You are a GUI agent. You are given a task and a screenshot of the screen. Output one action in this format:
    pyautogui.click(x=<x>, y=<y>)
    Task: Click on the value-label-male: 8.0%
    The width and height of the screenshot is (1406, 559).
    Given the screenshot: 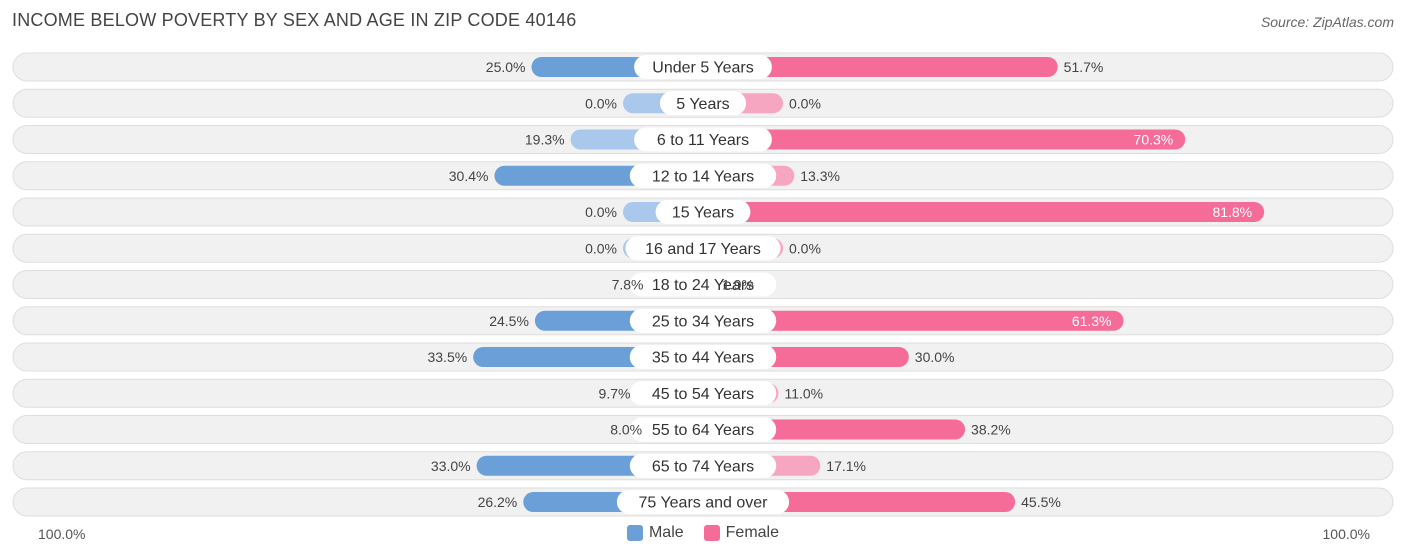 What is the action you would take?
    pyautogui.click(x=626, y=430)
    